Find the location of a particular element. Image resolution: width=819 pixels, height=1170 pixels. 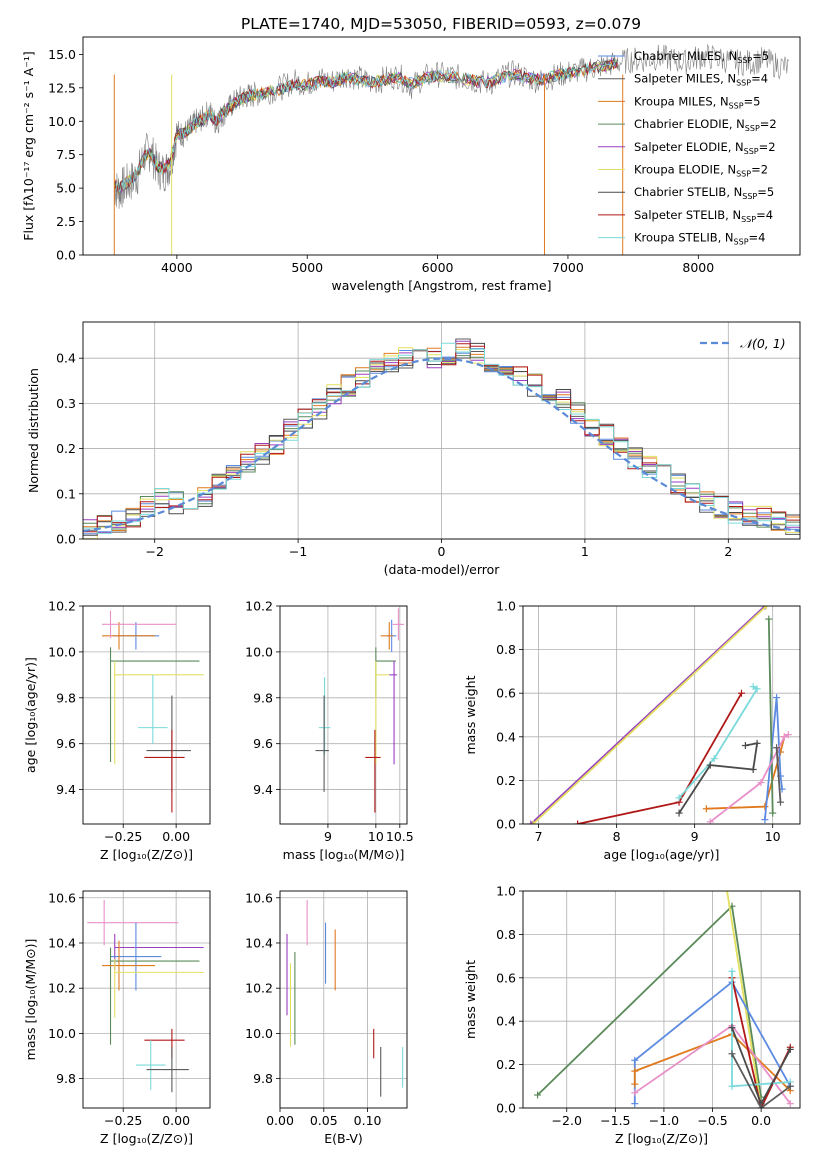

y-tick-label: 2.5 is located at coordinates (66, 221).